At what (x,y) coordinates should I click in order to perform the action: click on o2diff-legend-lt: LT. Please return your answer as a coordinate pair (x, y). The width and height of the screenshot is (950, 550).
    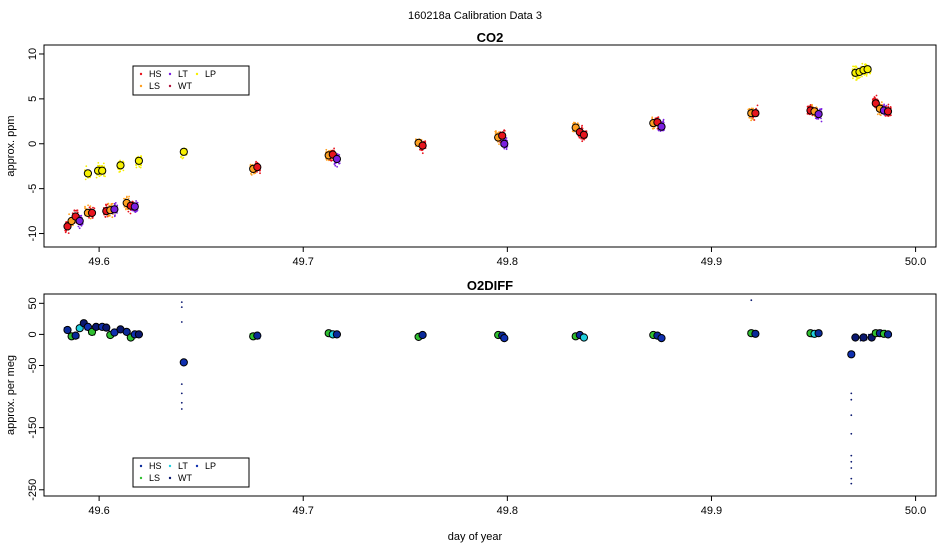
    Looking at the image, I should click on (183, 466).